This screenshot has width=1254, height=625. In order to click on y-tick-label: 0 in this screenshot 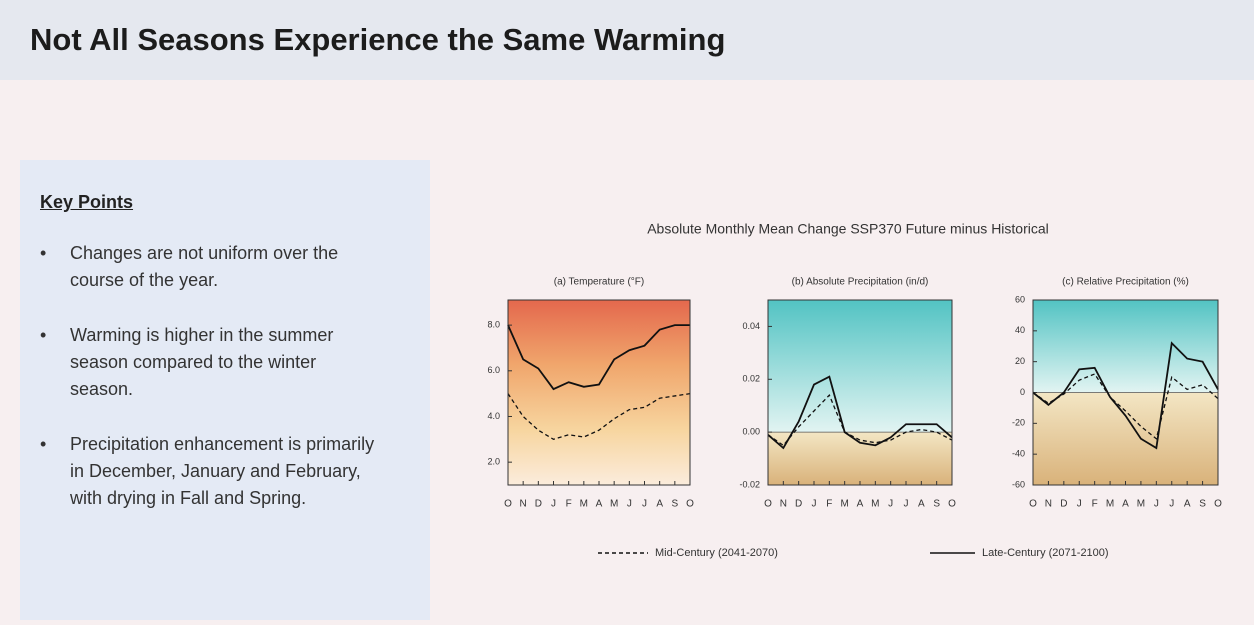, I will do `click(1022, 392)`.